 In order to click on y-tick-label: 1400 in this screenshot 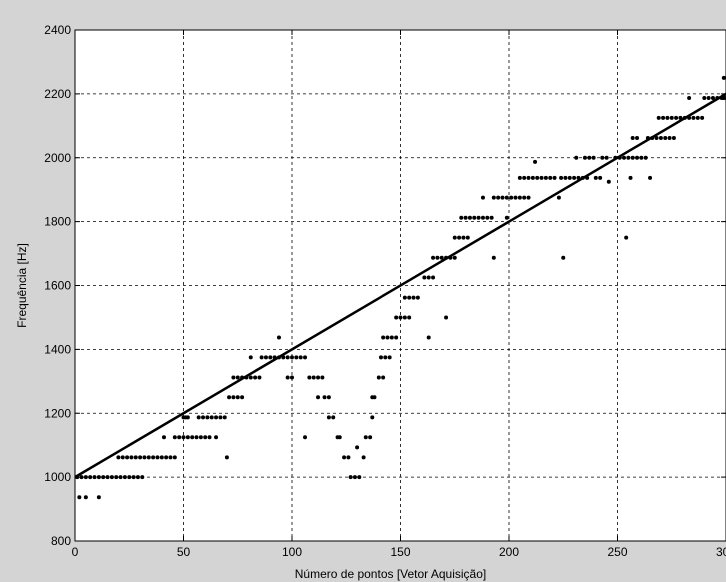, I will do `click(57, 349)`.